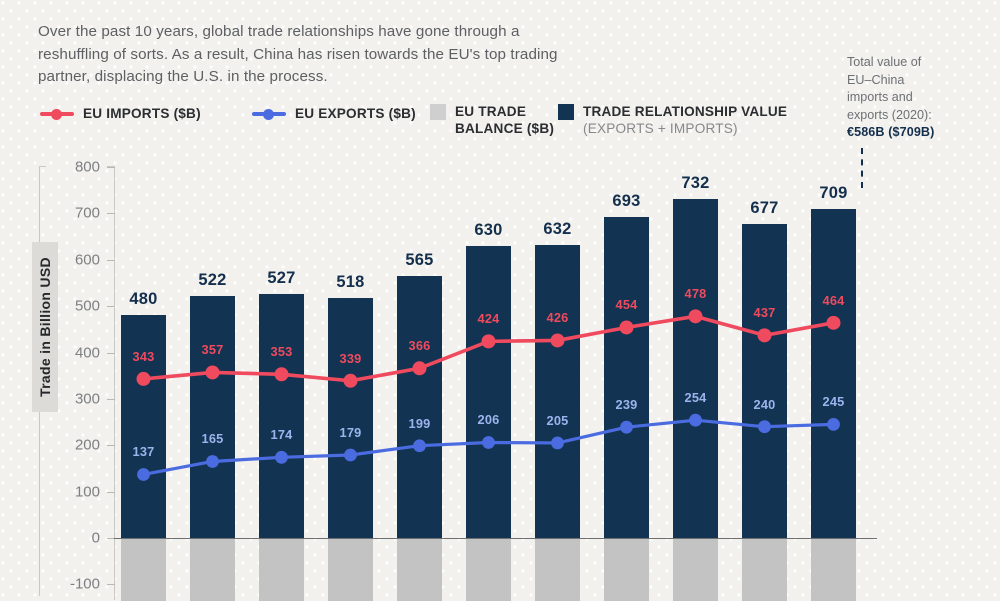  What do you see at coordinates (143, 452) in the screenshot?
I see `point-label-eu-exports: 137` at bounding box center [143, 452].